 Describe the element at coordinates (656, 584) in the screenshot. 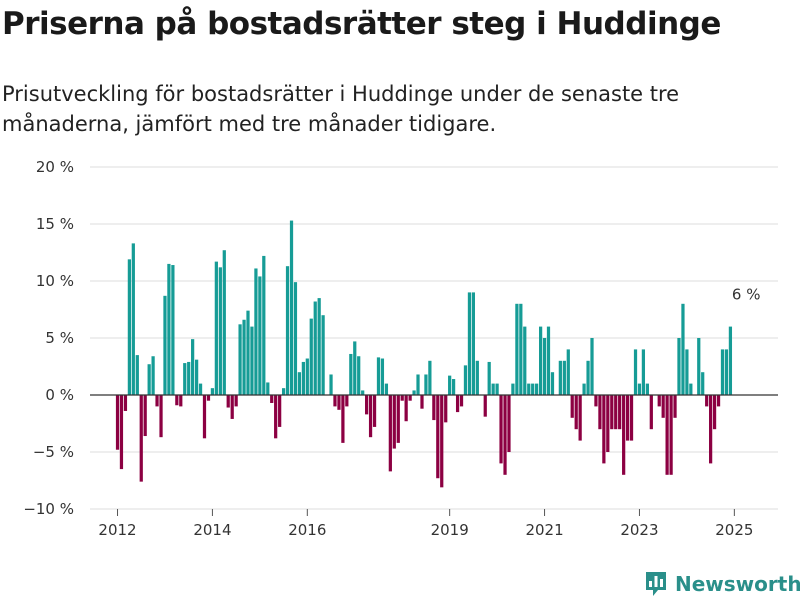

I see `bar-chart-logo-icon` at that location.